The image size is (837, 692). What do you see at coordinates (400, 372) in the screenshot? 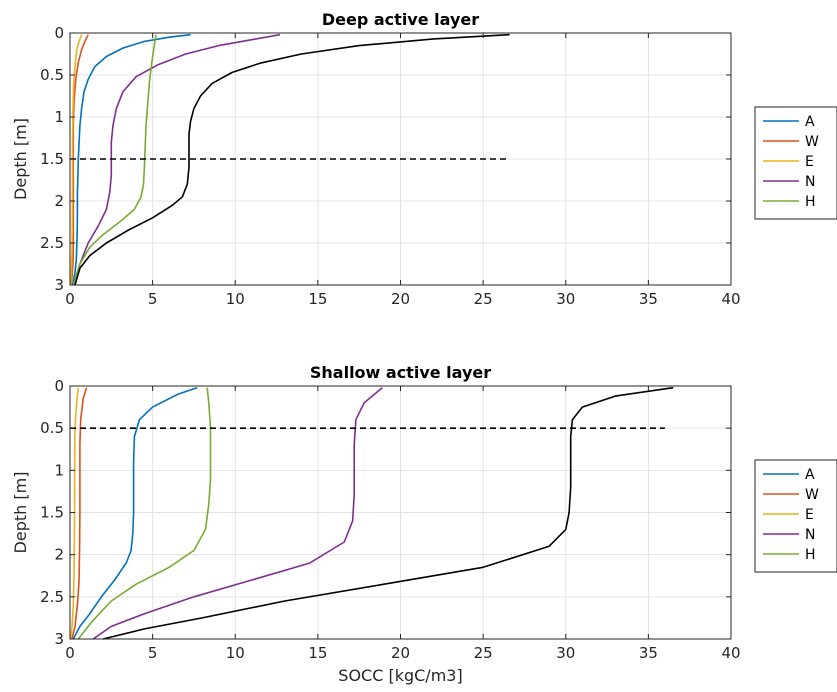
I see `chart-title: Shallow active layer` at bounding box center [400, 372].